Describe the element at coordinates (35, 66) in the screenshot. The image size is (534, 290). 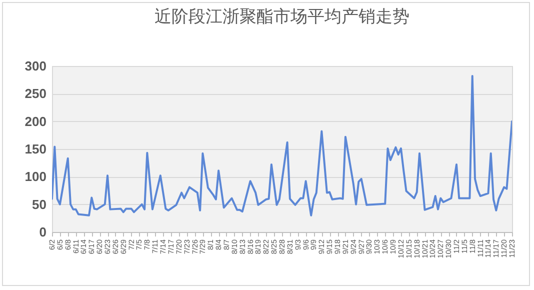
I see `y-tick-label: 300` at that location.